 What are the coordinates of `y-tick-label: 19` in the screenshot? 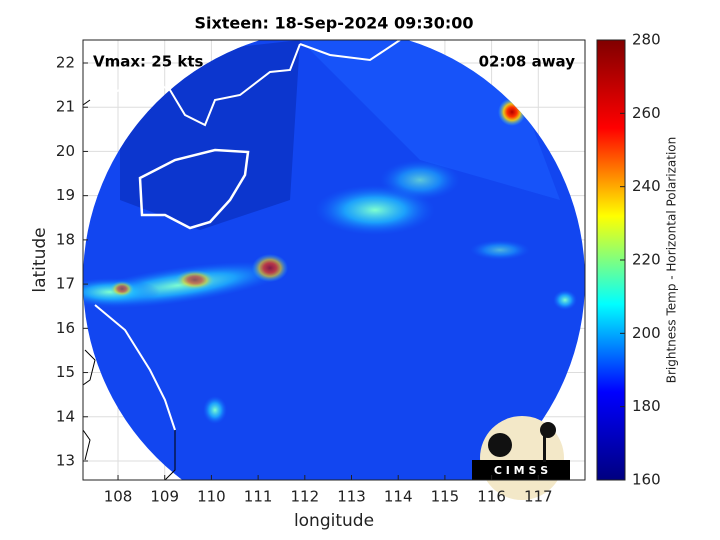 It's located at (65, 195).